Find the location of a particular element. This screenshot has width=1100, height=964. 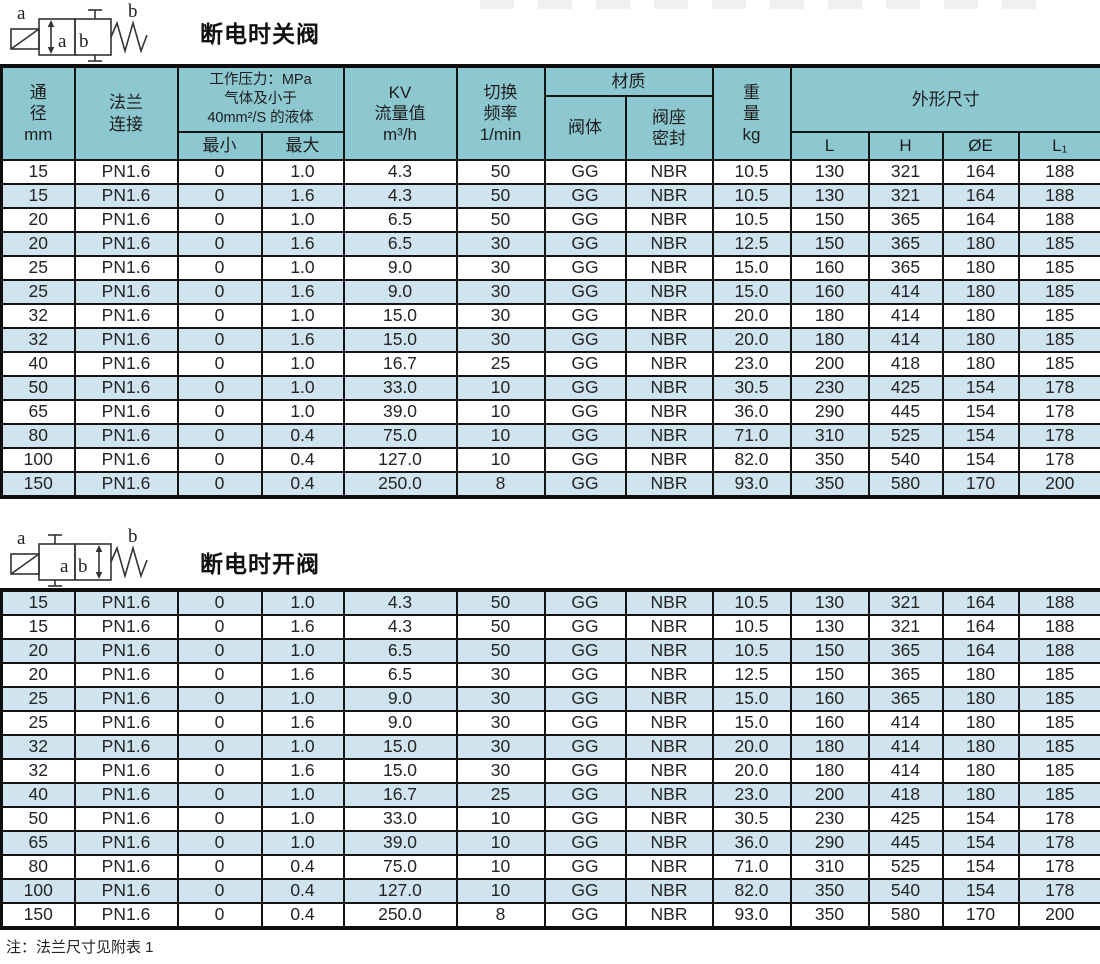

cell: 230 is located at coordinates (829, 388).